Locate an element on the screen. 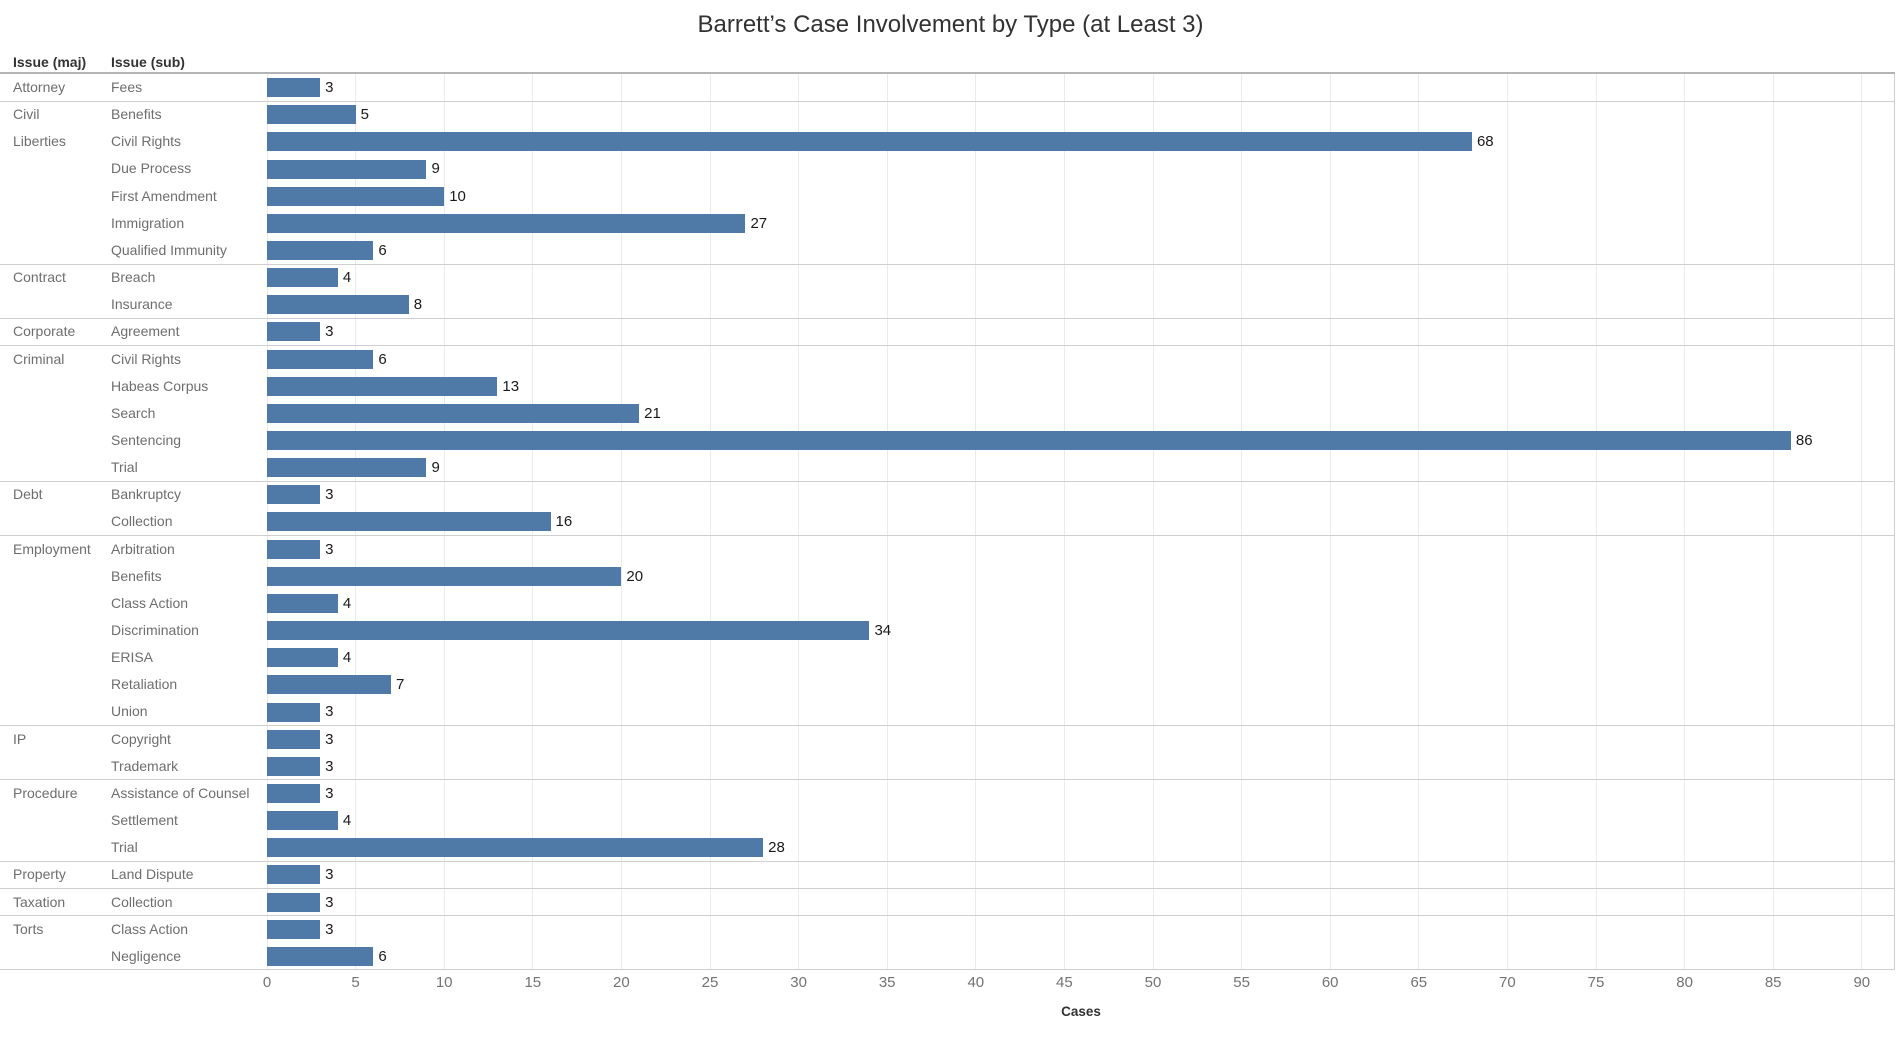 Image resolution: width=1901 pixels, height=1037 pixels. x-tick-label: 10 is located at coordinates (444, 982).